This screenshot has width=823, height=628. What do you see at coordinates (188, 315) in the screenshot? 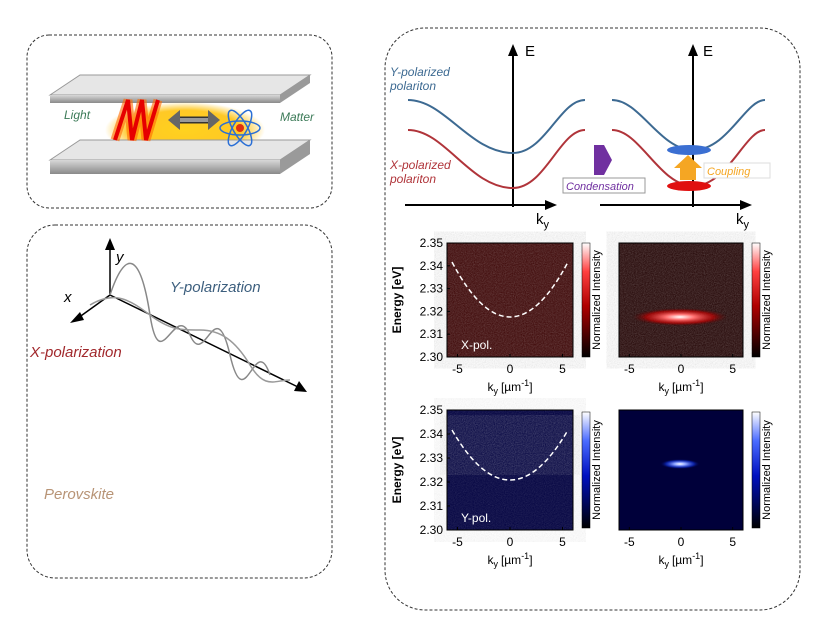
I see `polarization-illustration` at bounding box center [188, 315].